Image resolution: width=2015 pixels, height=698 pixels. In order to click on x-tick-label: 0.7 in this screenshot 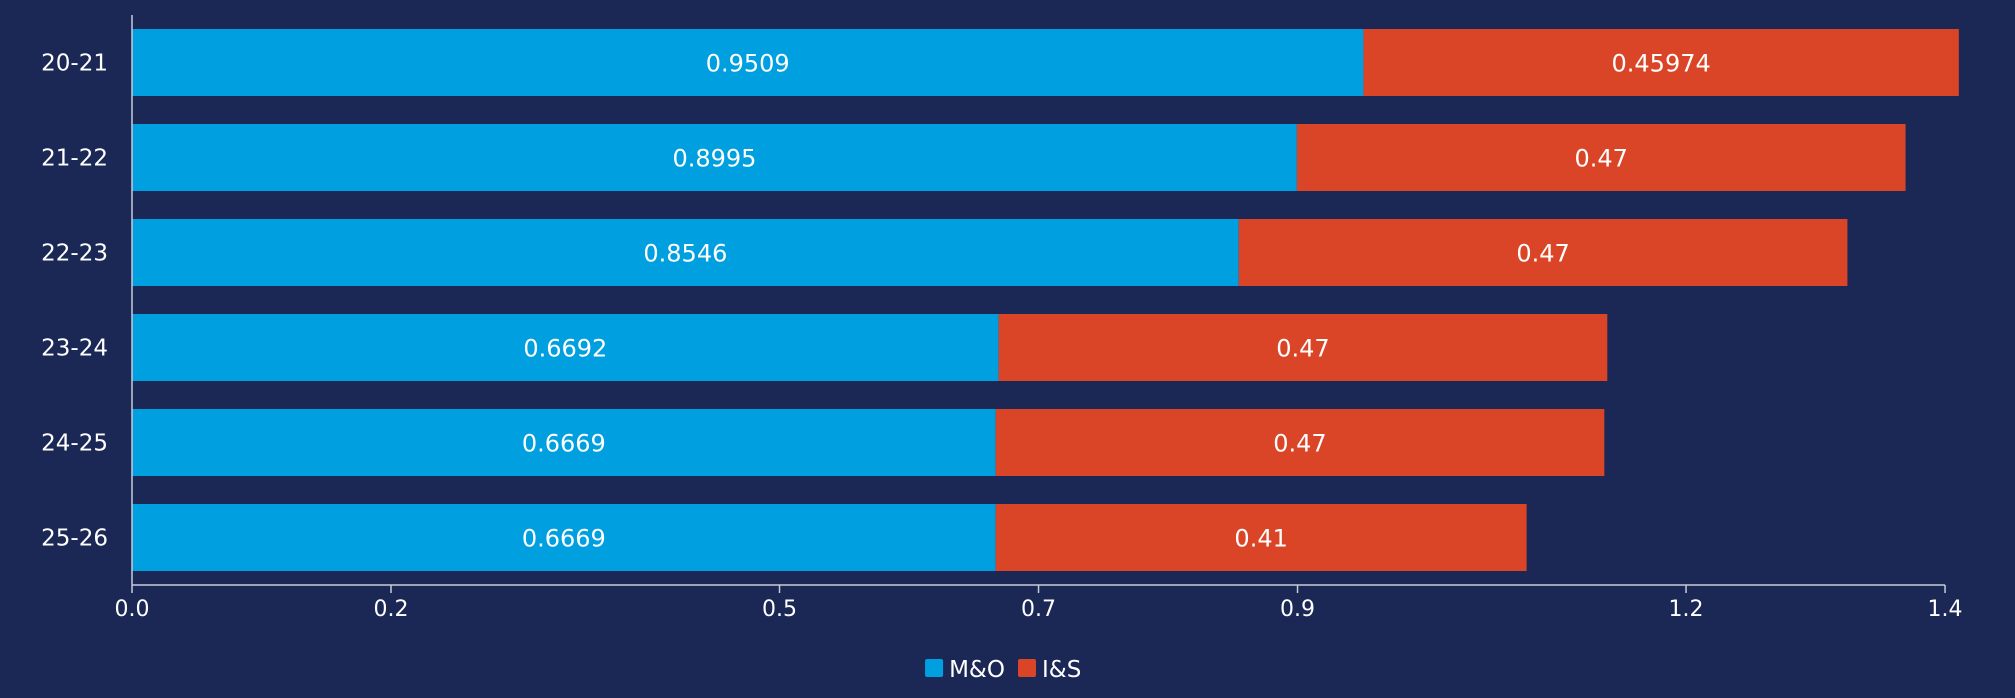, I will do `click(1038, 609)`.